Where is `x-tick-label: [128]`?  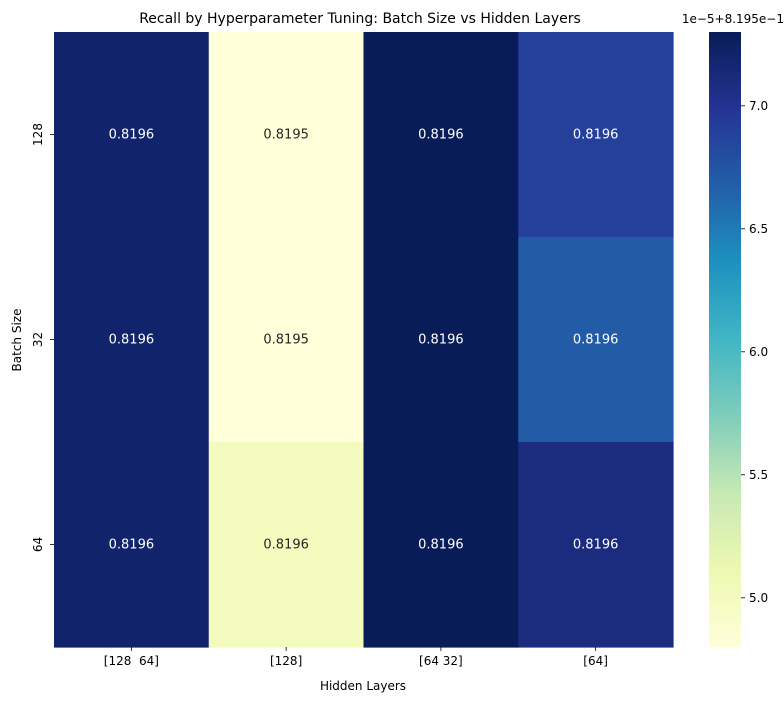
x-tick-label: [128] is located at coordinates (286, 661).